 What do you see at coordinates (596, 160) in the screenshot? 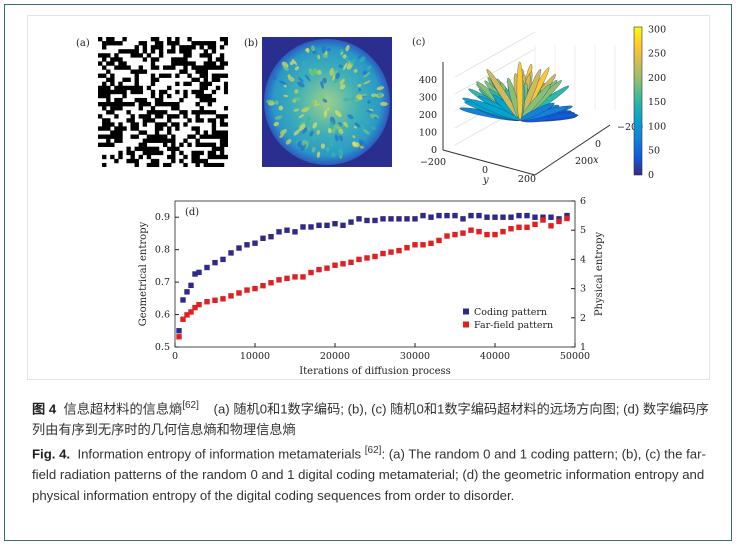
I see `x-axis-label: x` at bounding box center [596, 160].